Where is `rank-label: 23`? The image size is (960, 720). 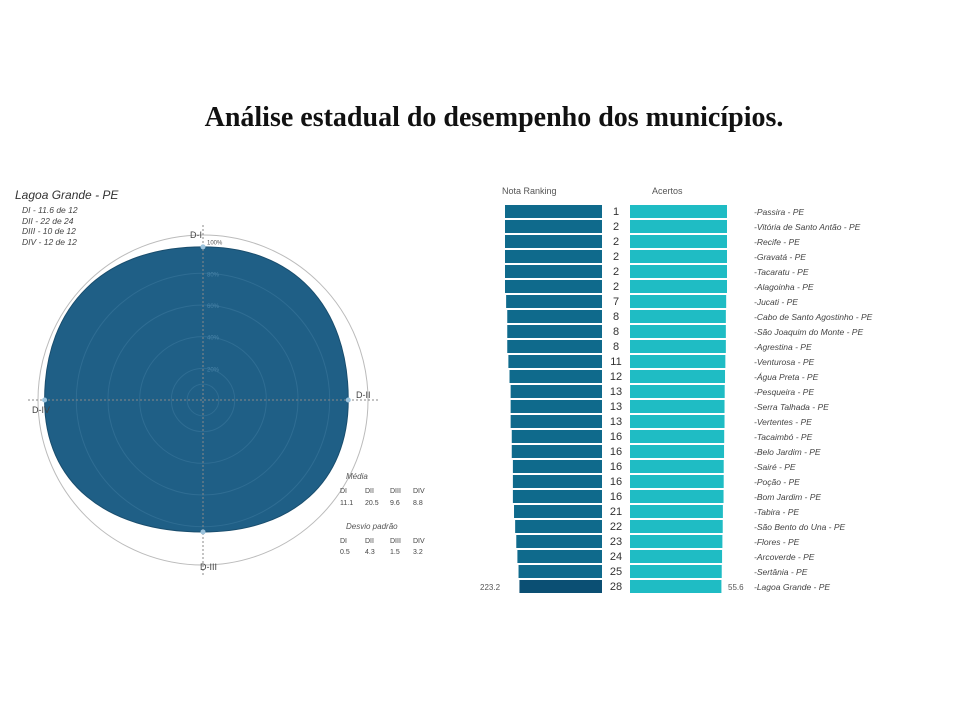 rank-label: 23 is located at coordinates (616, 542).